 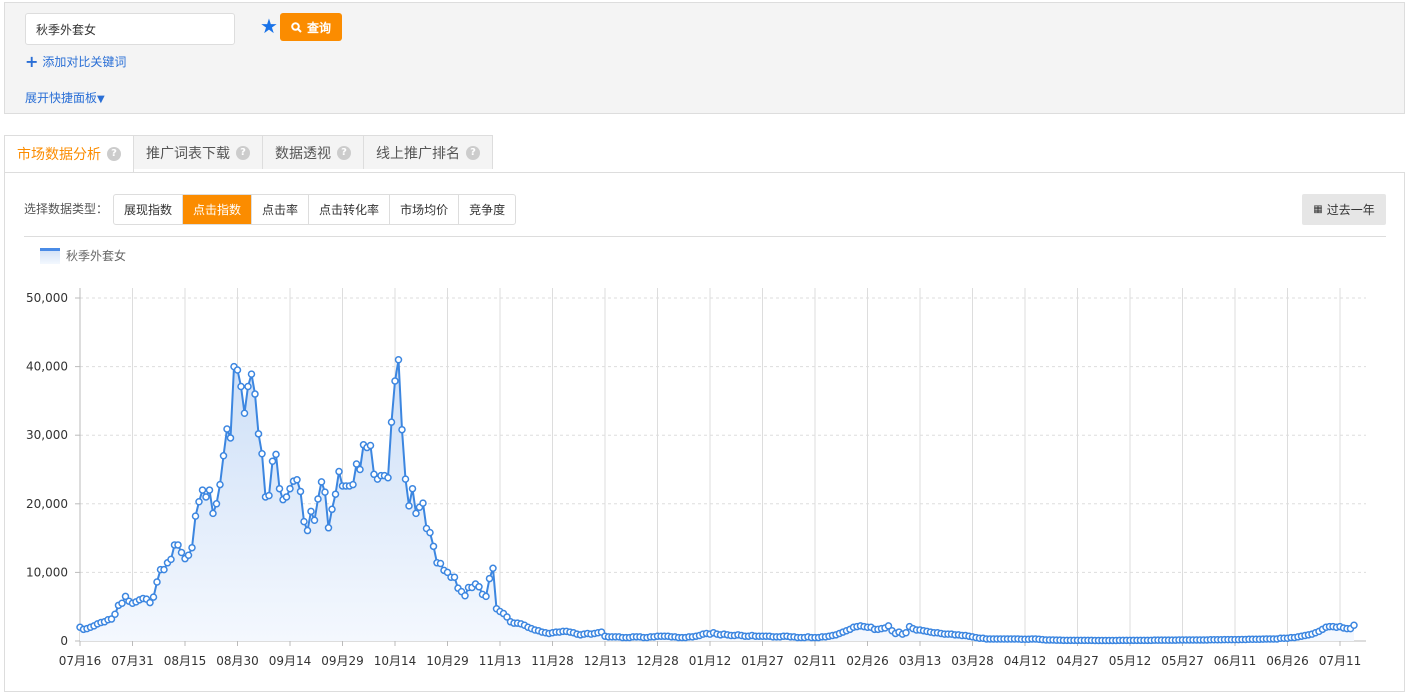 What do you see at coordinates (80, 661) in the screenshot?
I see `x-tick-label: 07月16` at bounding box center [80, 661].